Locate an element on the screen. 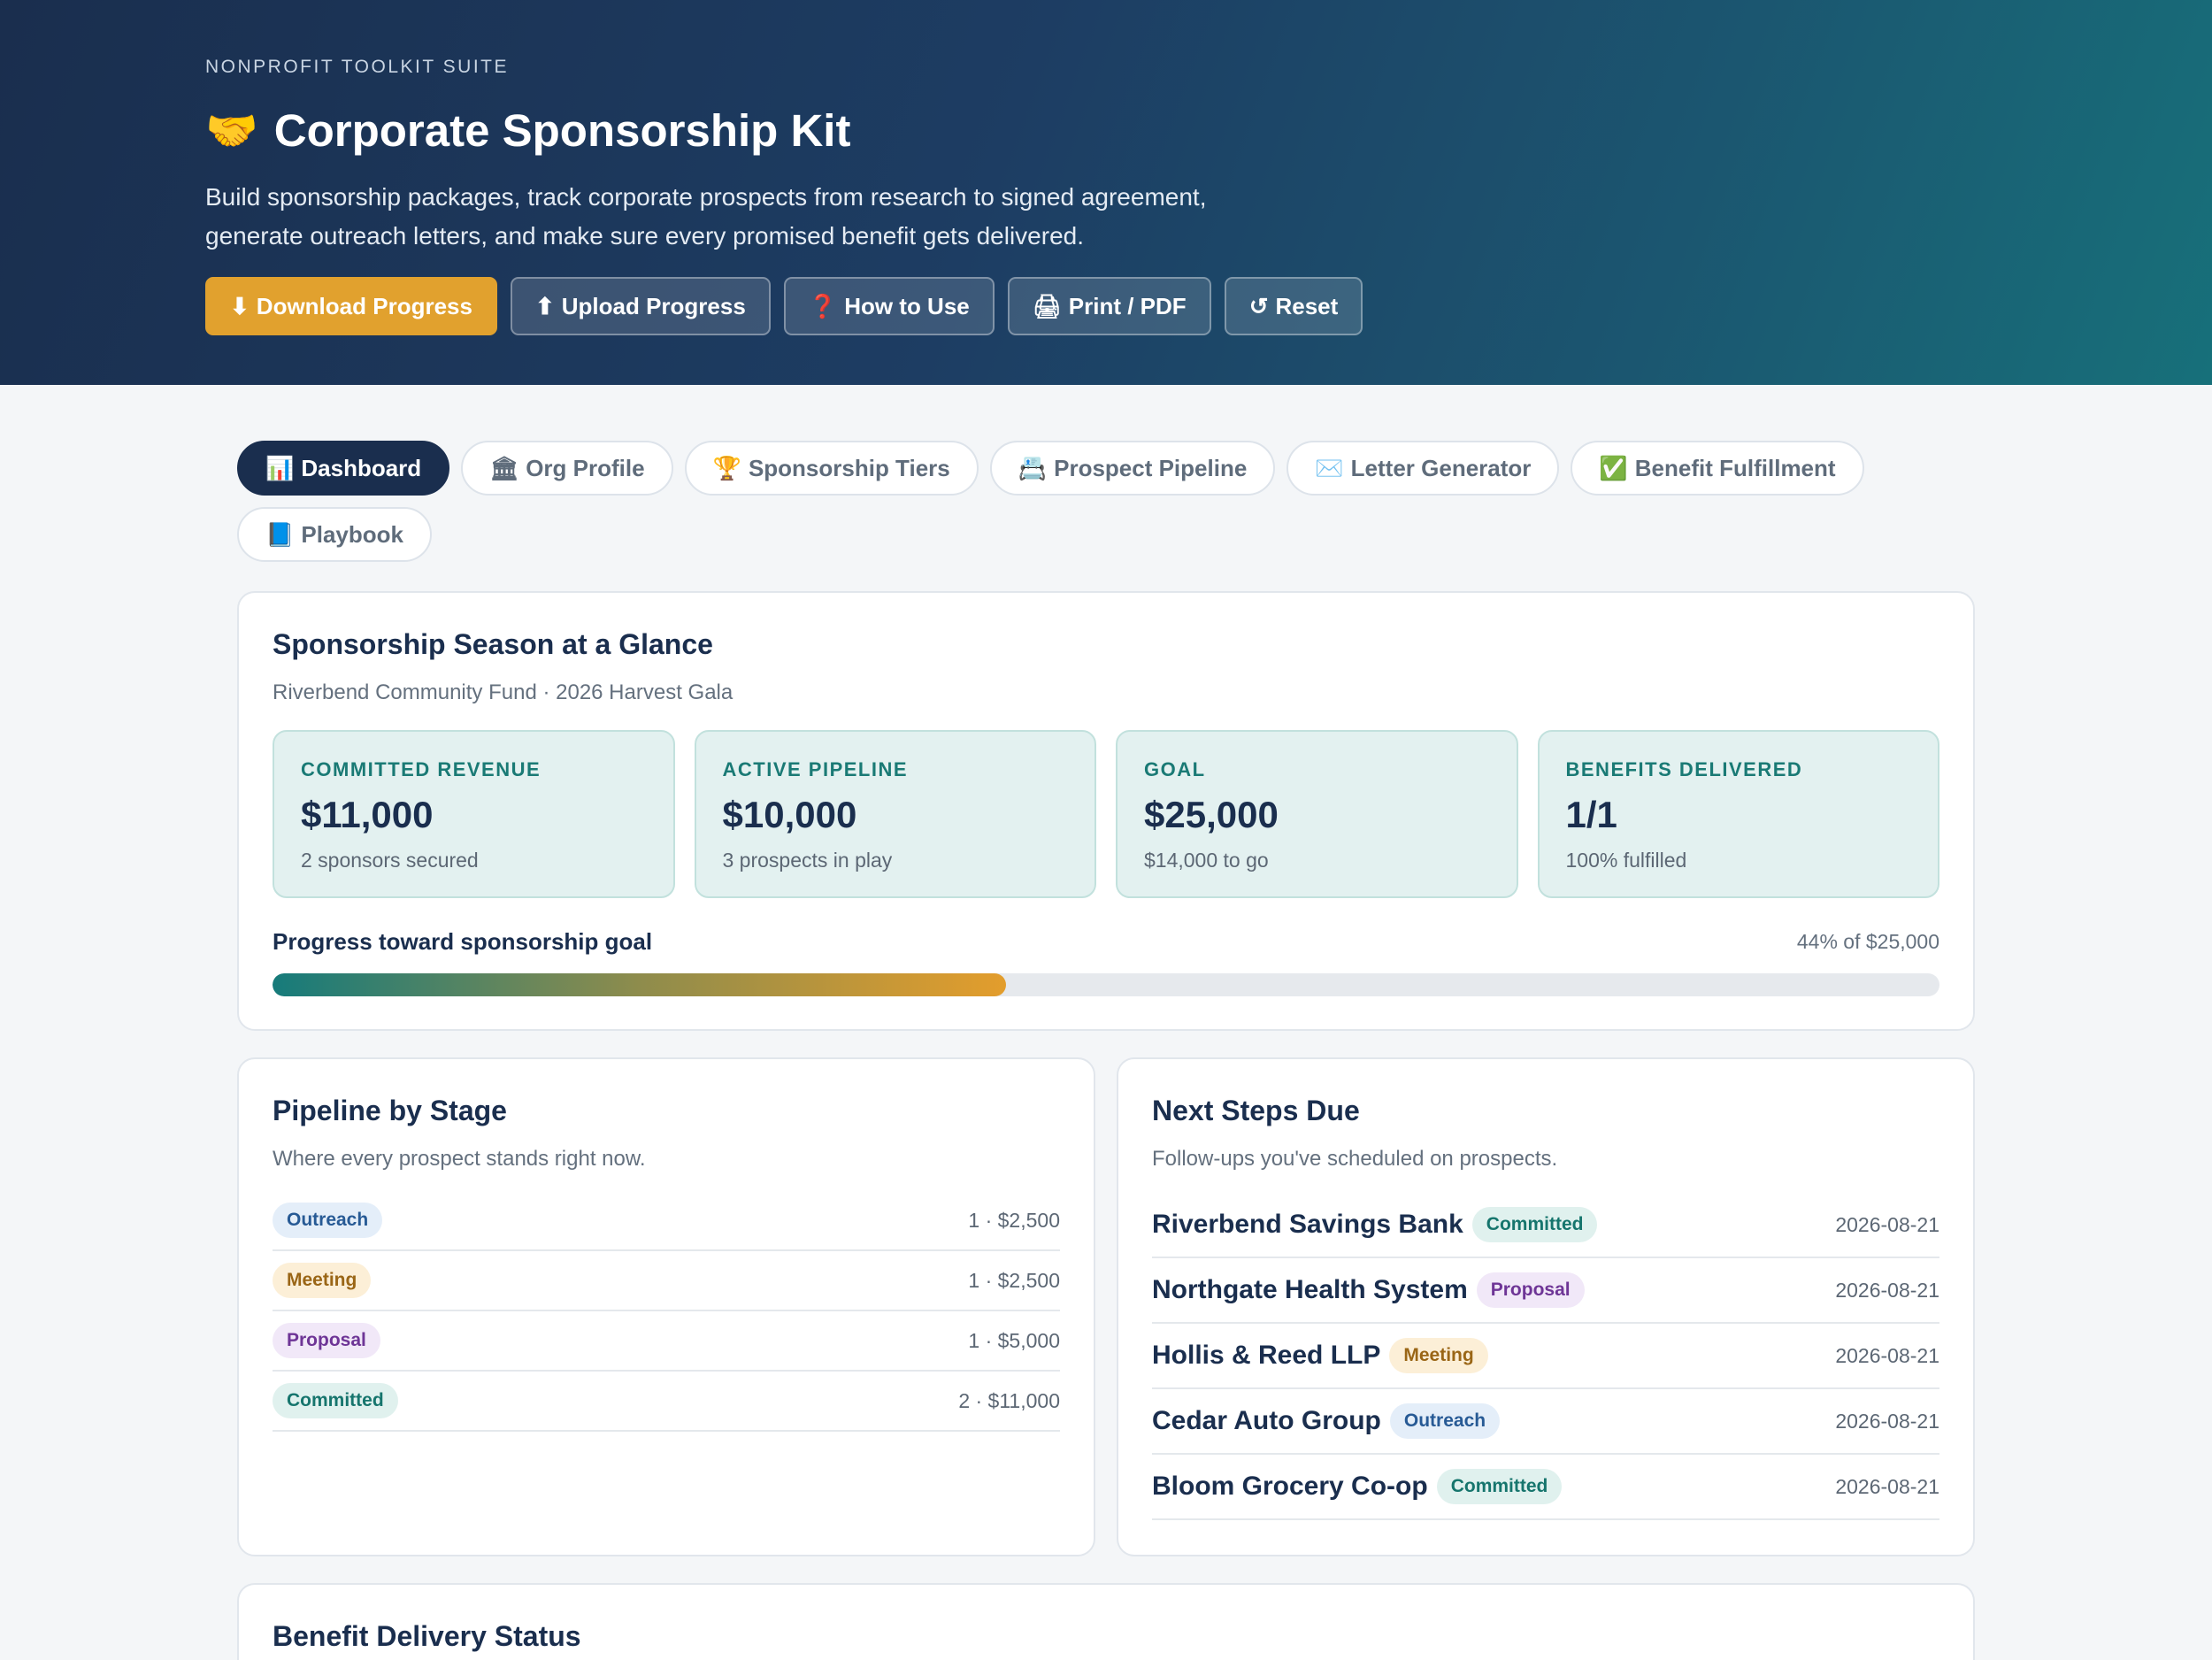  prospect-name: Northgate Health System is located at coordinates (1310, 1289).